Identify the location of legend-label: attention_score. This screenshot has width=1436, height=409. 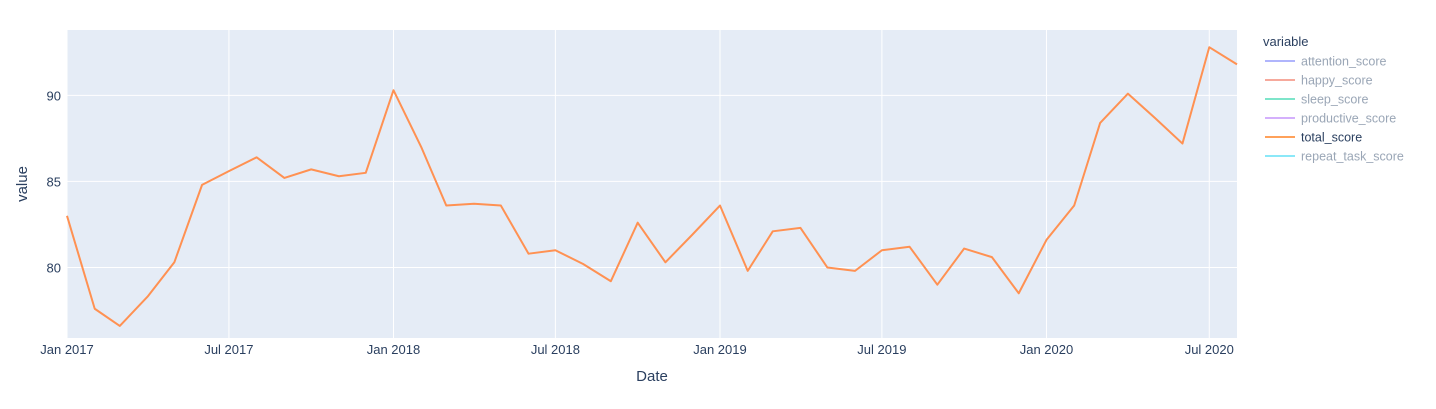
(1344, 62).